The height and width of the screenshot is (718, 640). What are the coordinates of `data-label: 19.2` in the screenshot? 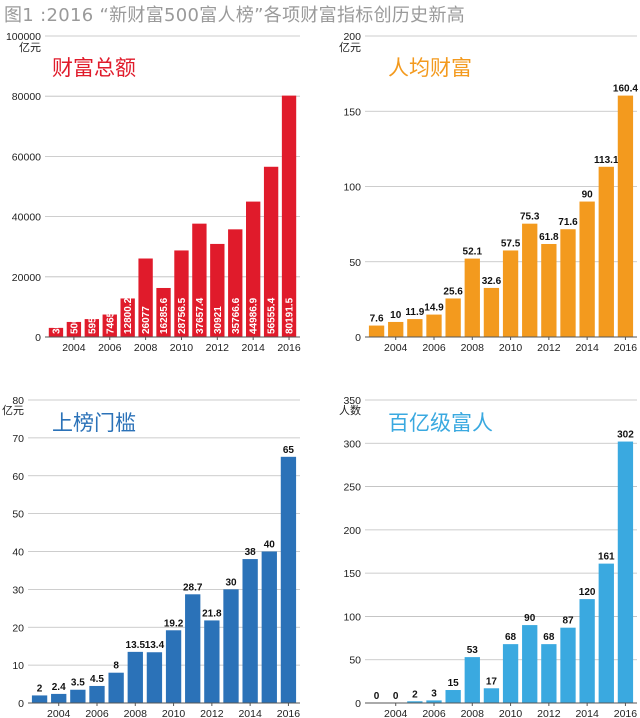 It's located at (174, 623).